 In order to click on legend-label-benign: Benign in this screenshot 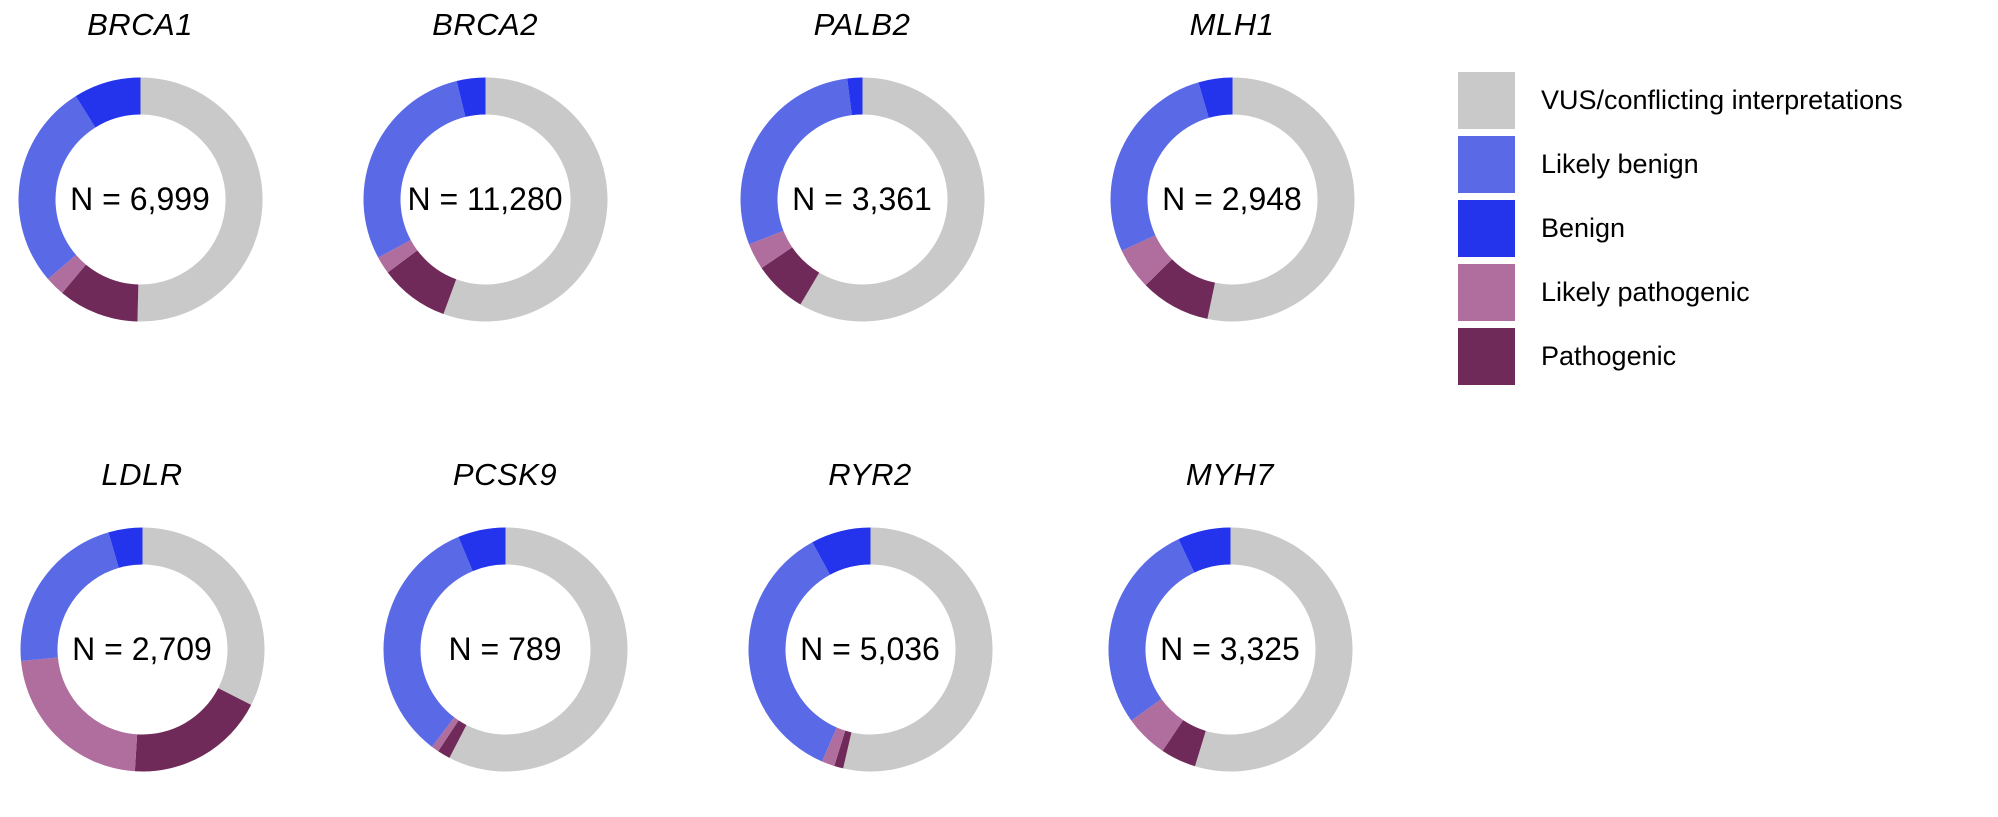, I will do `click(1583, 228)`.